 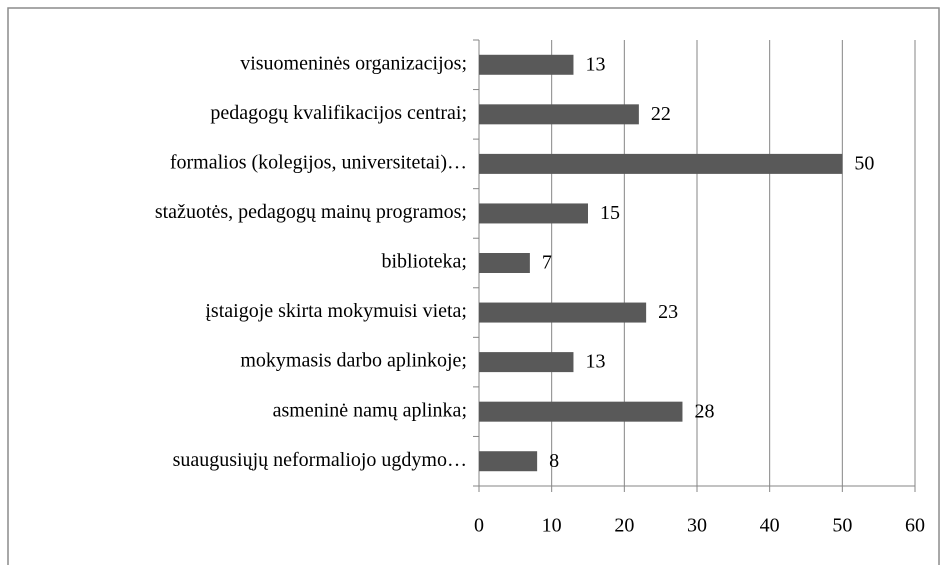 I want to click on x-tick-label: 10, so click(x=552, y=526).